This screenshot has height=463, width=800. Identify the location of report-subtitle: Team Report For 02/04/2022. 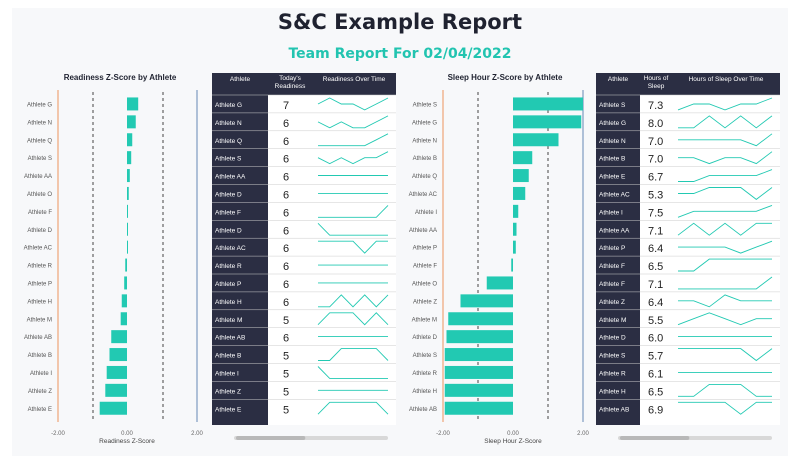
(400, 54).